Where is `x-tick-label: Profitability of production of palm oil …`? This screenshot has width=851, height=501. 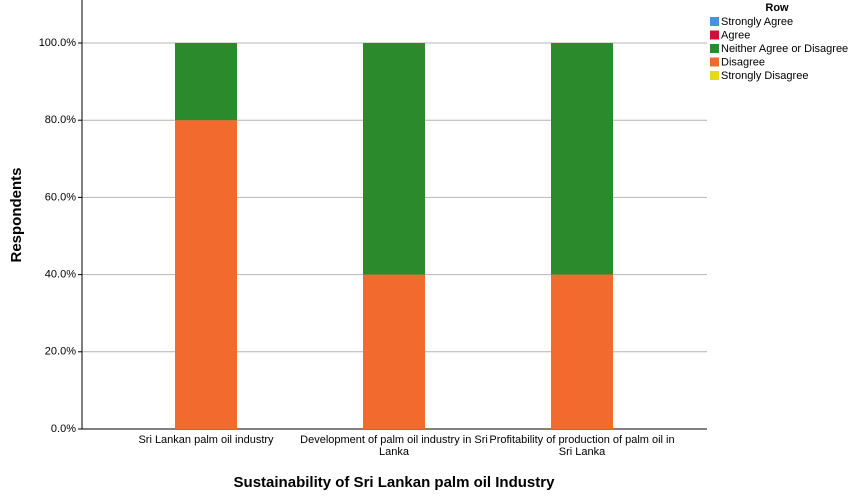 x-tick-label: Profitability of production of palm oil … is located at coordinates (582, 446).